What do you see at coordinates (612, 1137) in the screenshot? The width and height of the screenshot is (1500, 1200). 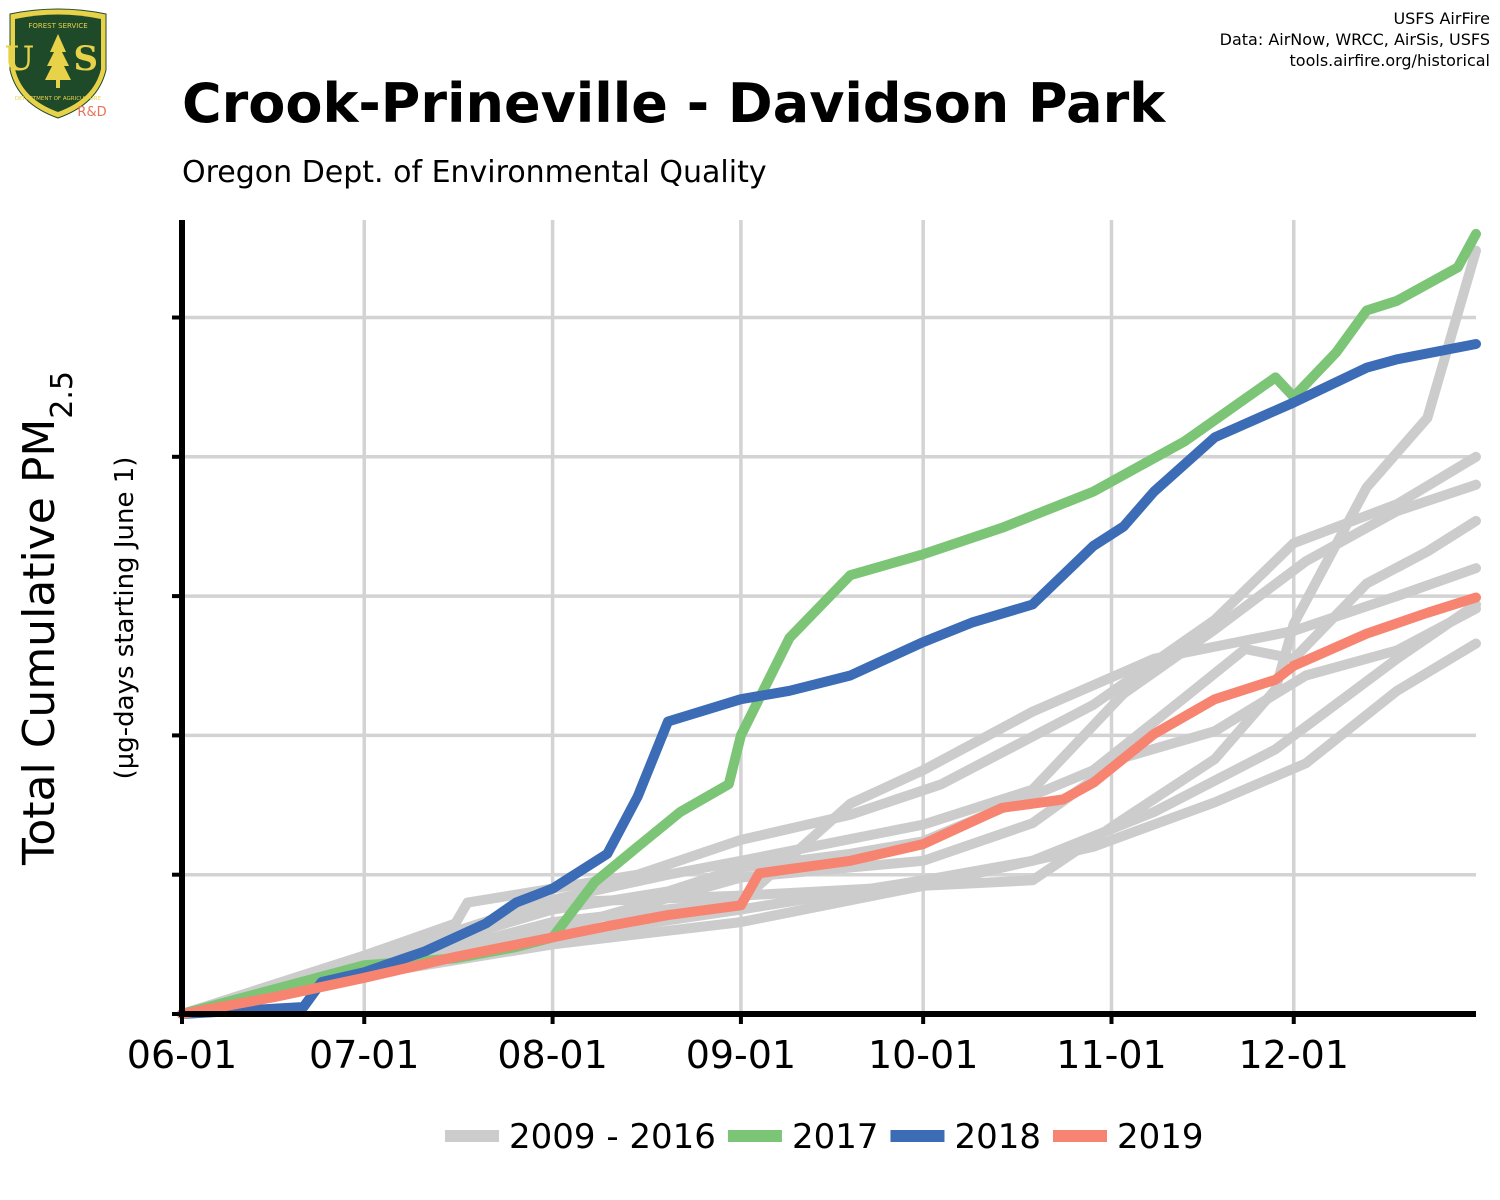 I see `legend-label: 2009 - 2016` at bounding box center [612, 1137].